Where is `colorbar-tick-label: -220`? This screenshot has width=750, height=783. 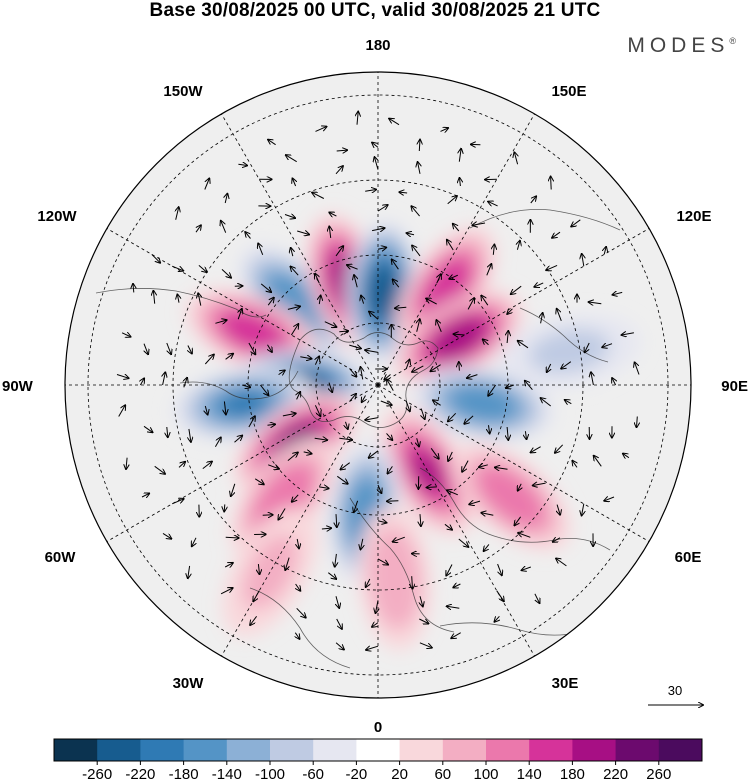
colorbar-tick-label: -220 is located at coordinates (140, 774).